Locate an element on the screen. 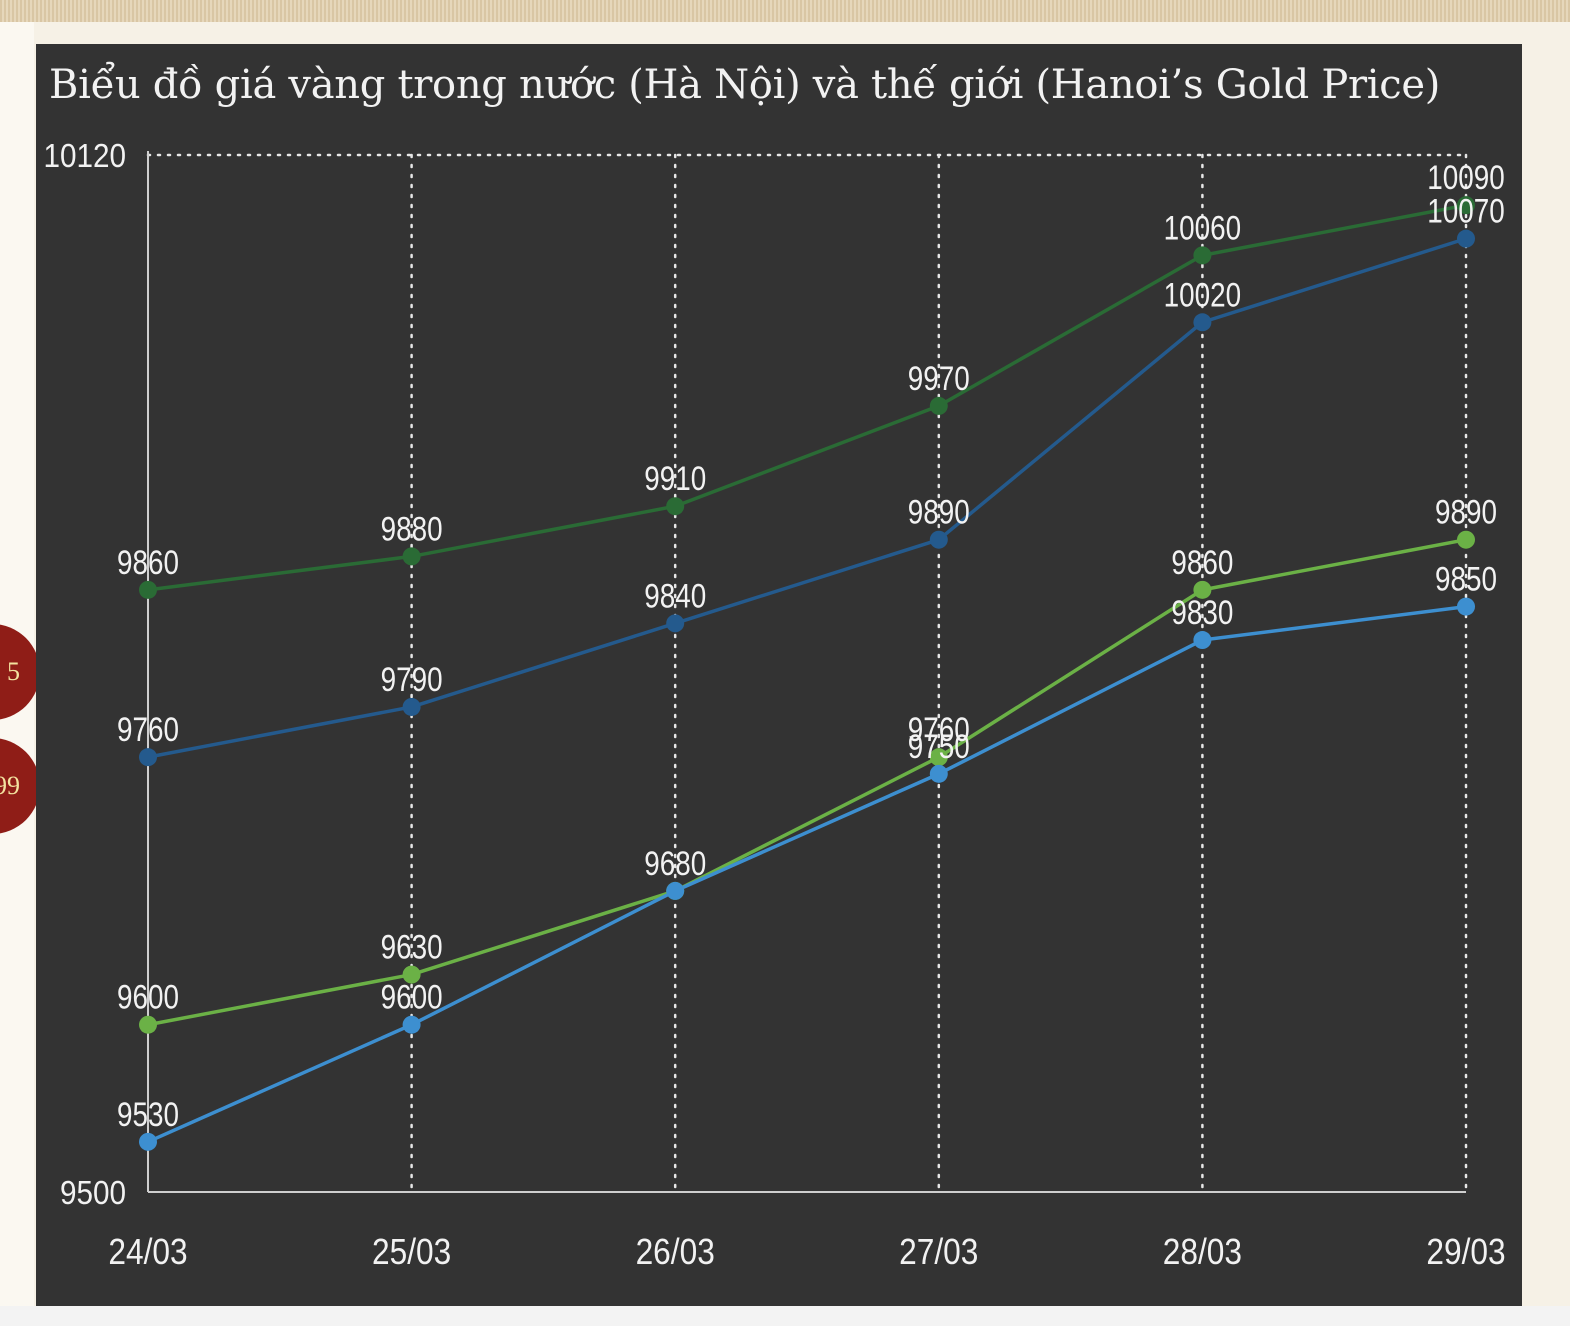  data-label: 9790 is located at coordinates (412, 679).